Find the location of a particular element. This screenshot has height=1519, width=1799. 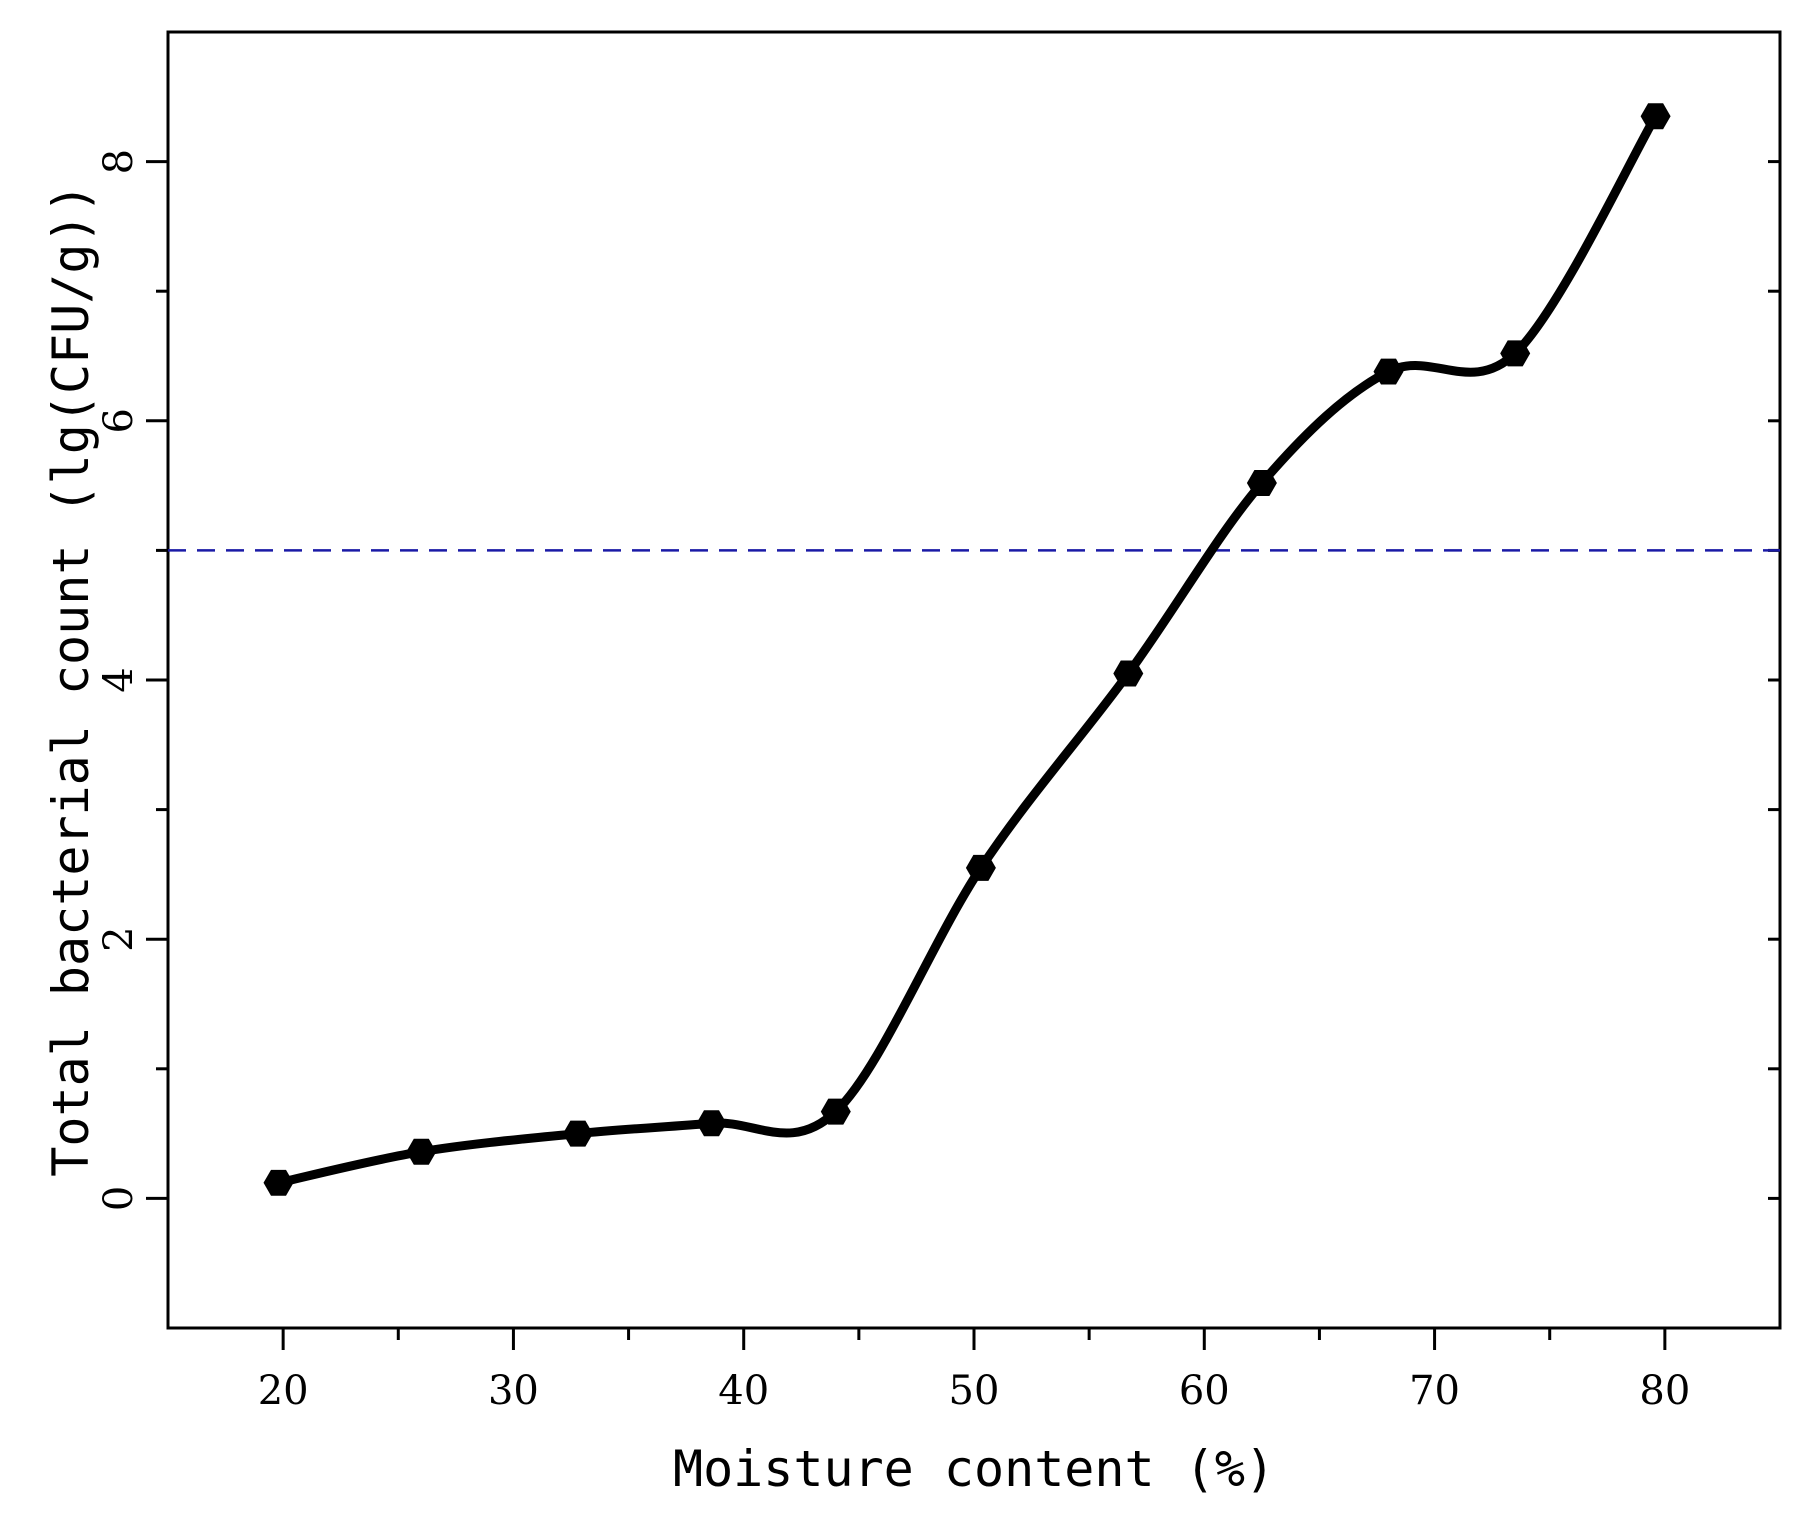

y-axis-title: Total bacterial count (lg(CFU/g)) is located at coordinates (71, 679).